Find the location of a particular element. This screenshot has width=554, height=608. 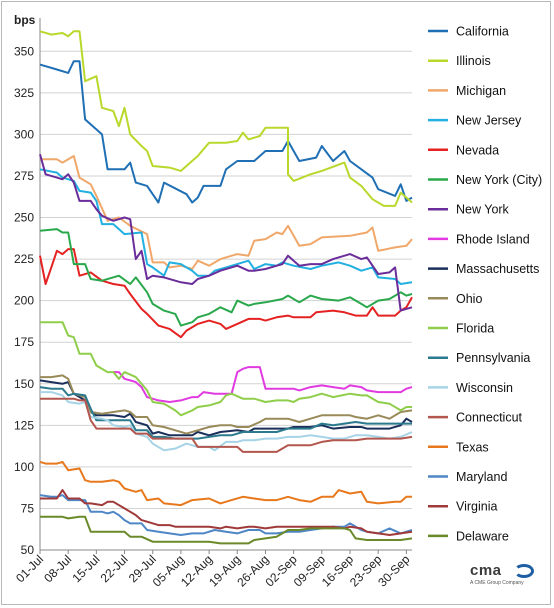

legend-label: Nevada is located at coordinates (477, 150).